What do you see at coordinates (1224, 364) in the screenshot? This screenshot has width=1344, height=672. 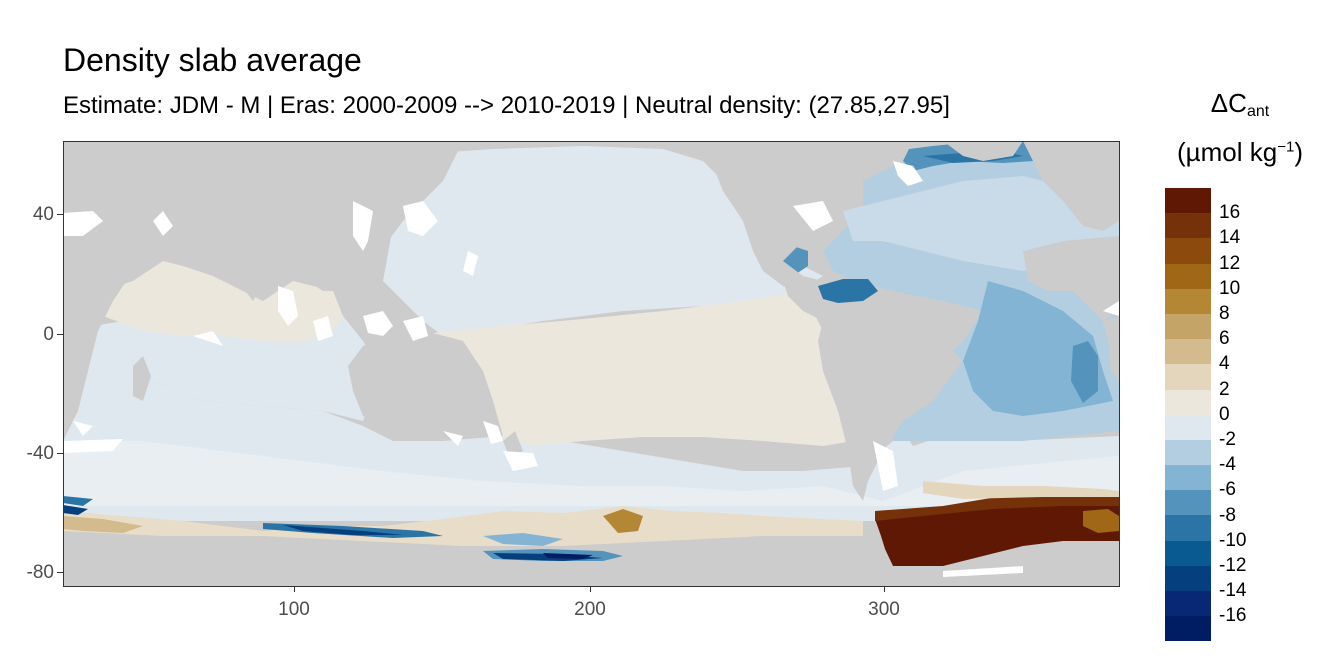 I see `legend-label: 4` at bounding box center [1224, 364].